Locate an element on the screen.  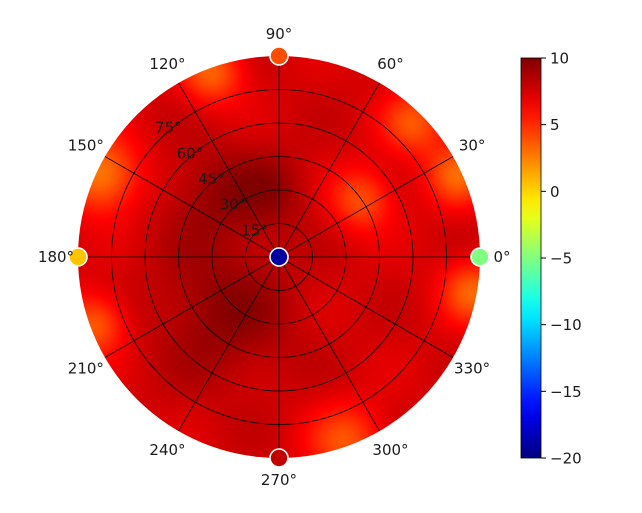
radial-tick-label-30: 30° is located at coordinates (233, 205).